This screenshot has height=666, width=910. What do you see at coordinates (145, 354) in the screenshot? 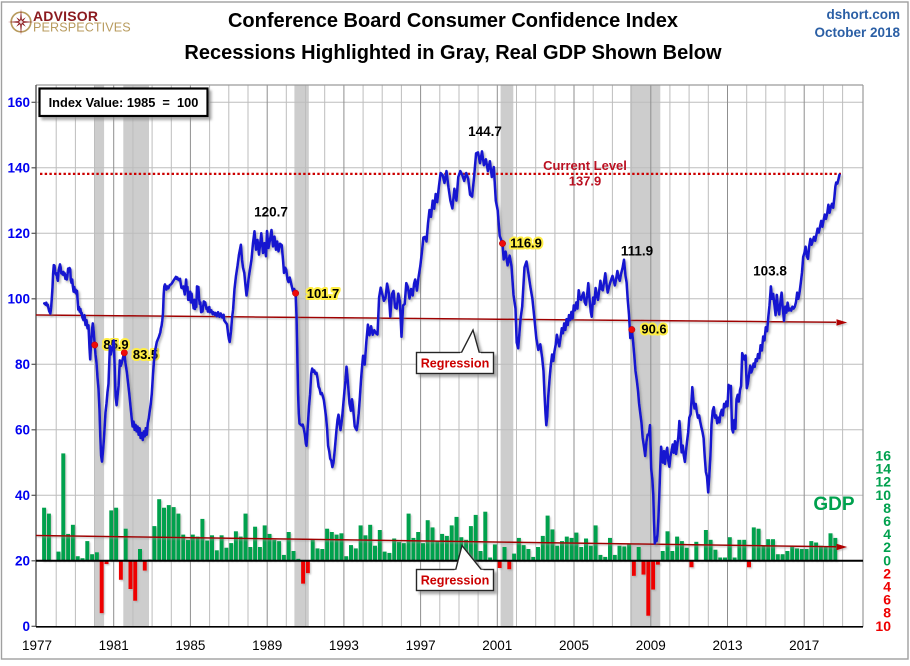
I see `svg-text: 83.5` at bounding box center [145, 354].